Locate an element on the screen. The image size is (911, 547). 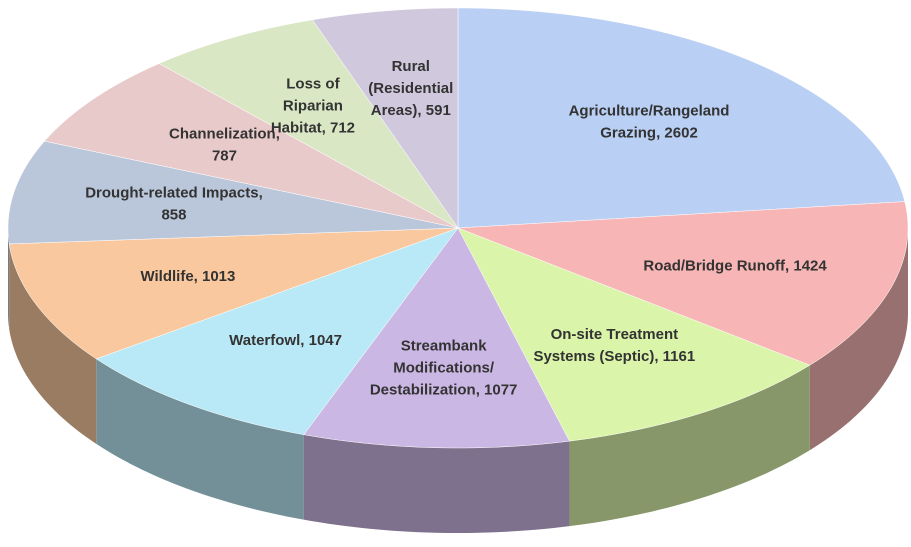
label-line: 858 is located at coordinates (173, 215).